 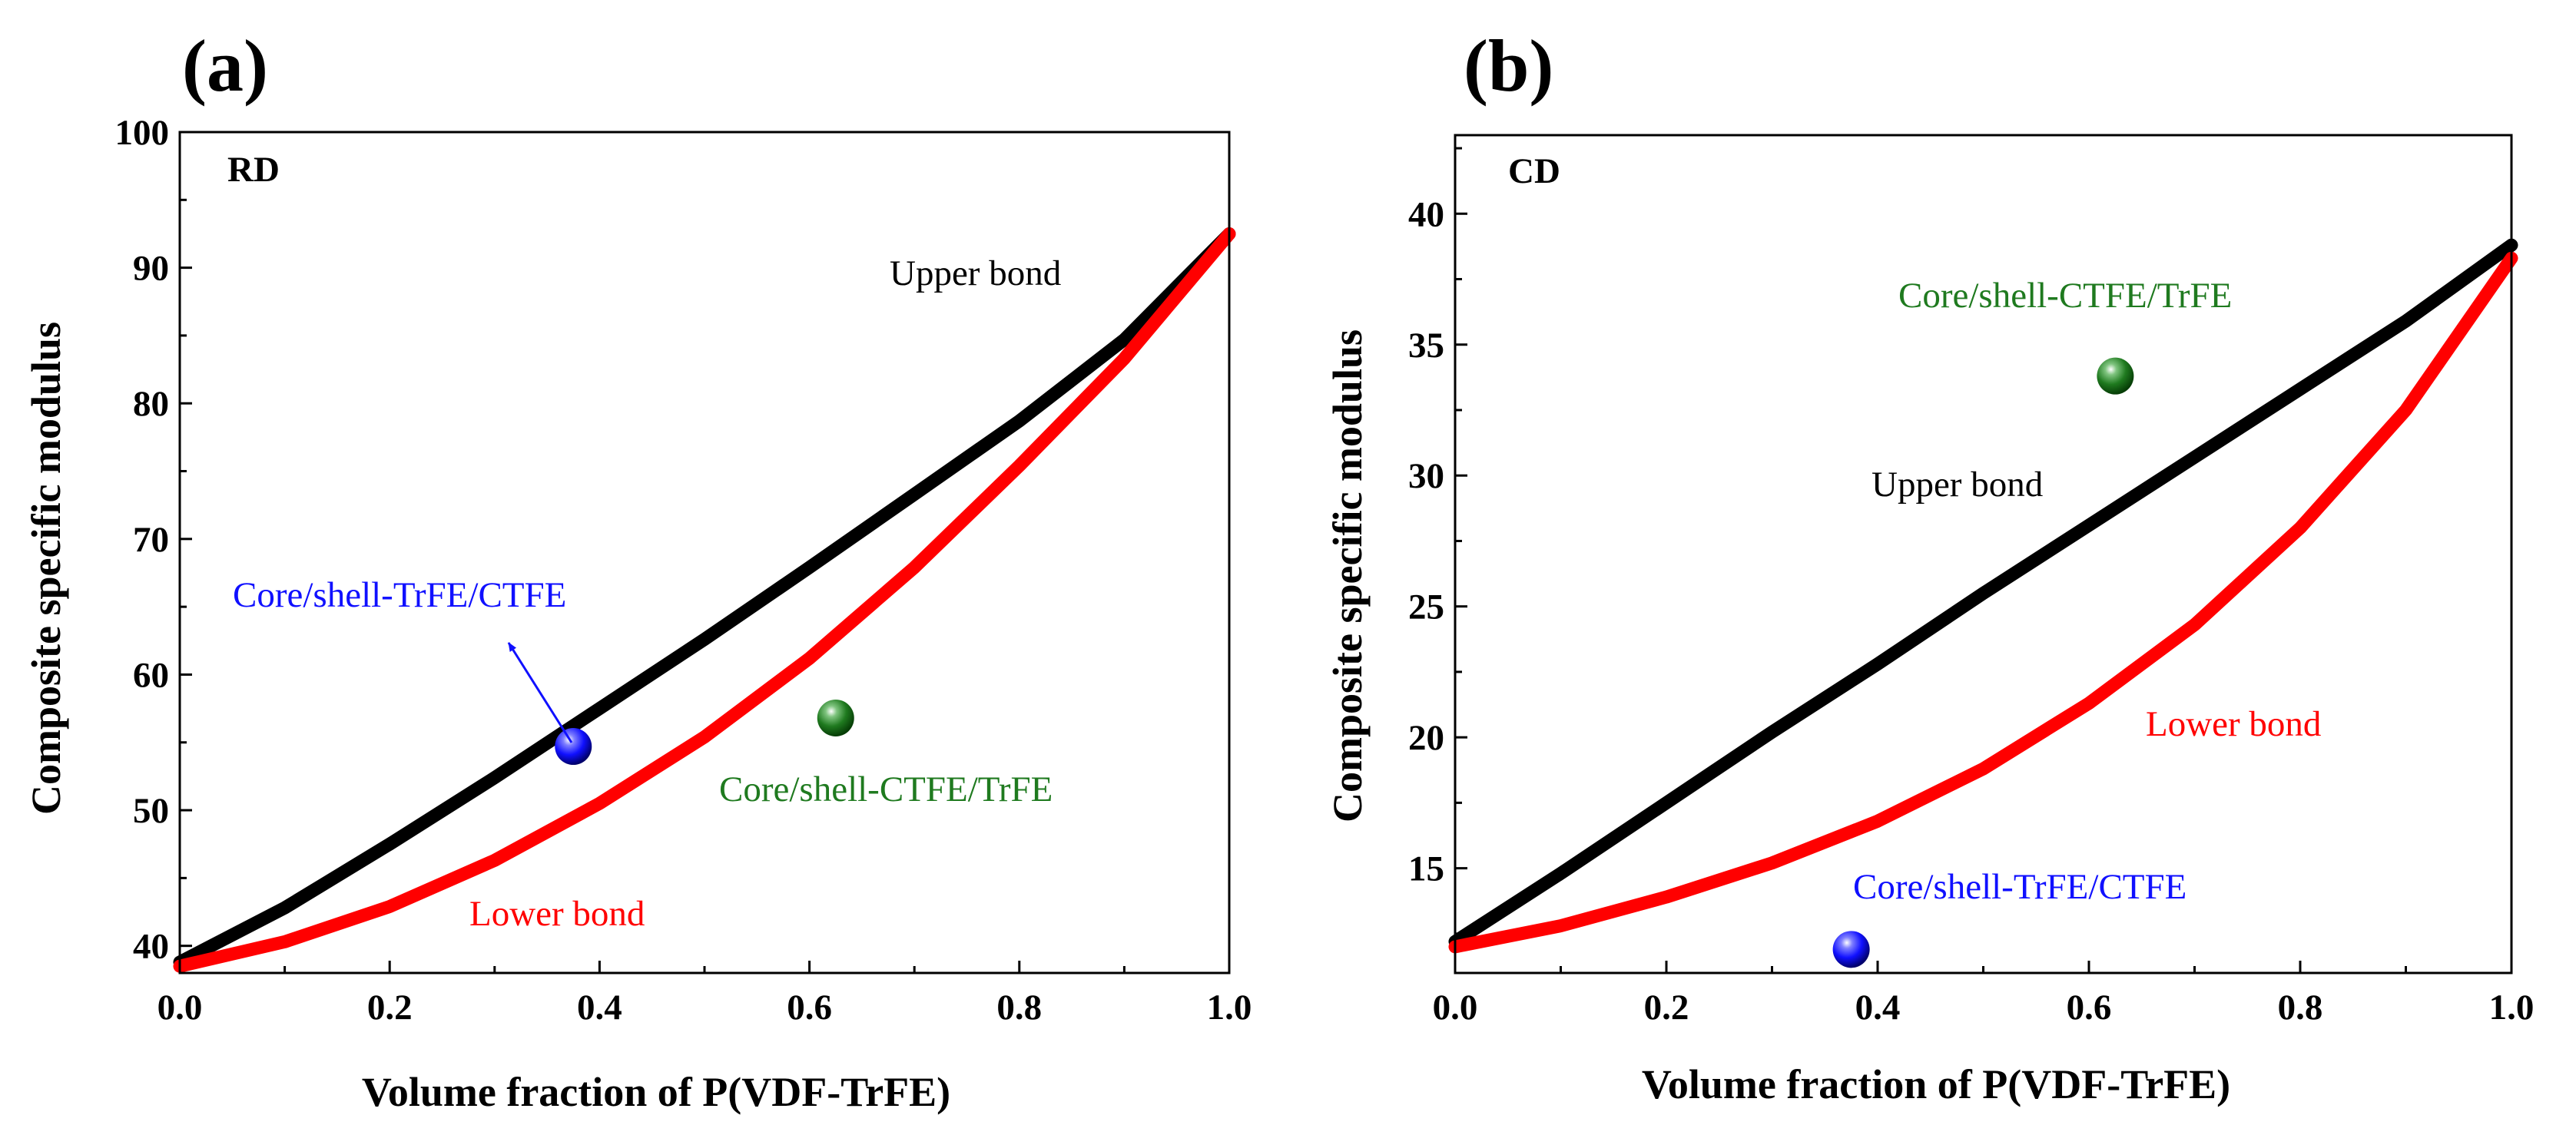 I want to click on lower-bond-label-b: Lower bond, so click(x=2233, y=724).